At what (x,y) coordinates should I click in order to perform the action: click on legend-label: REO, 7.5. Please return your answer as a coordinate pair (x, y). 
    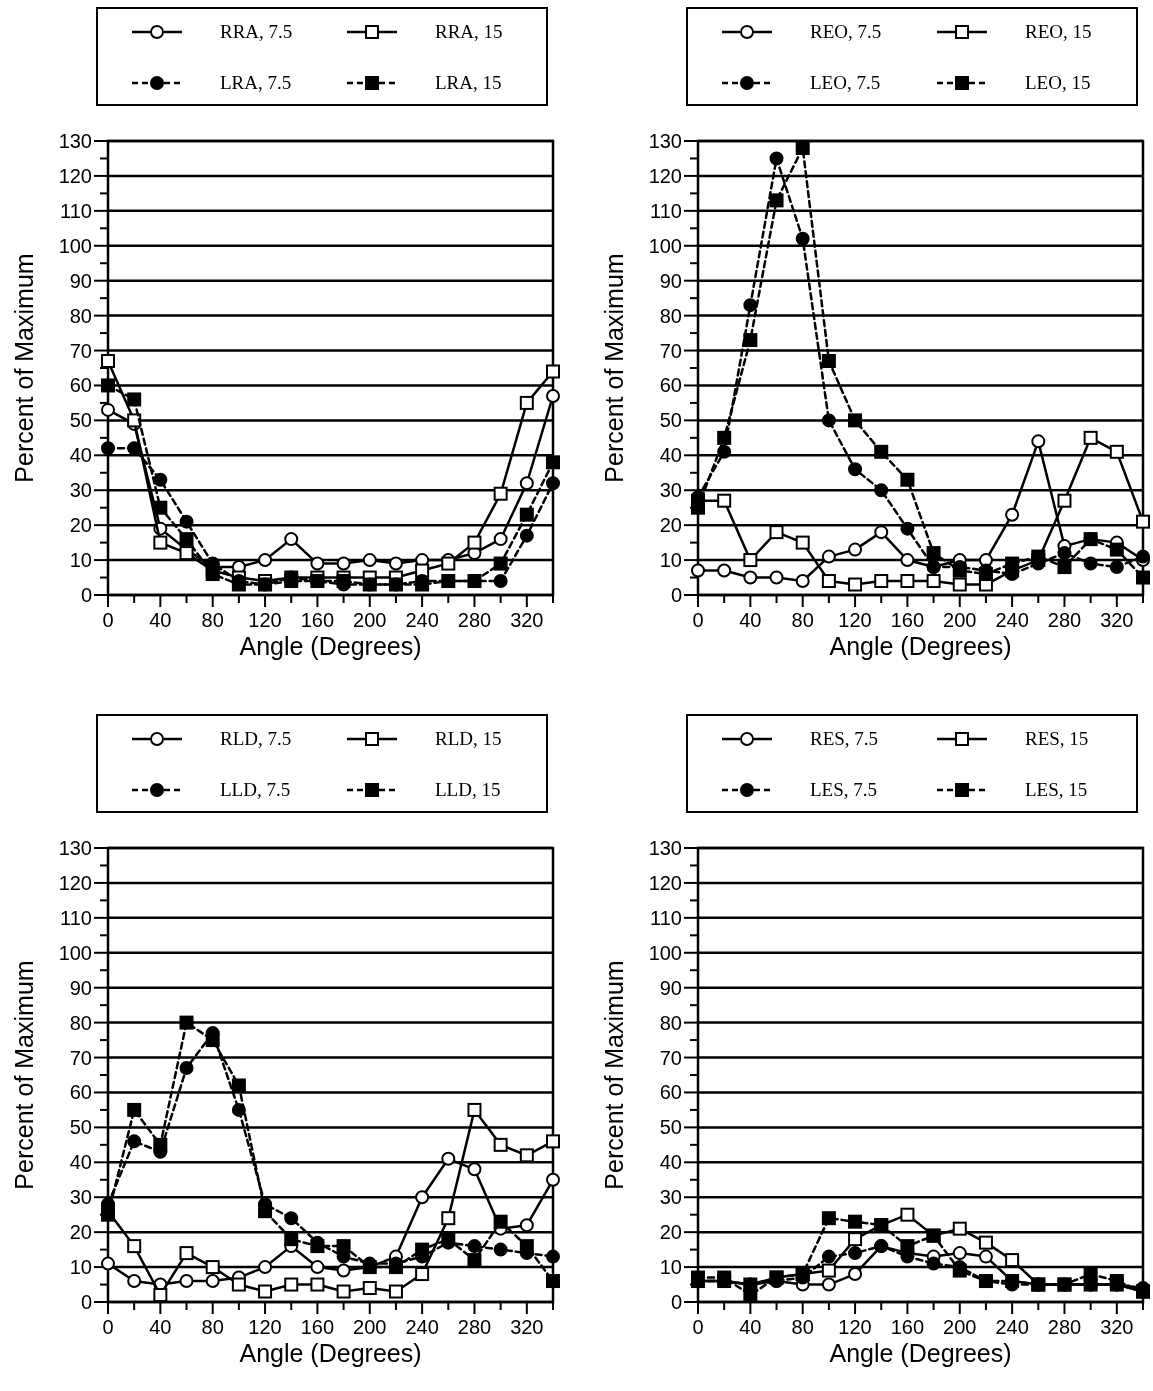
    Looking at the image, I should click on (846, 31).